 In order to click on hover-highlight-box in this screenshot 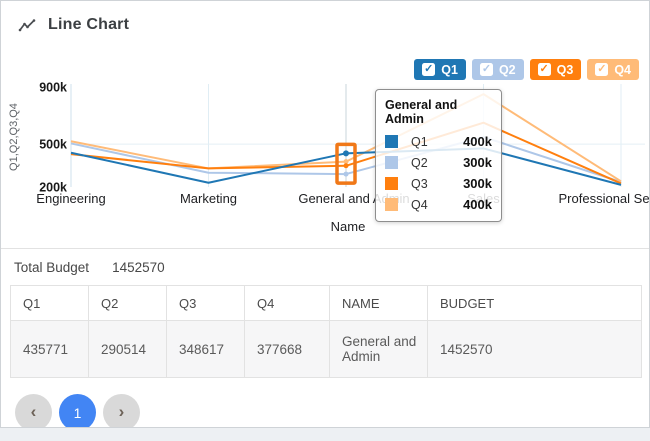, I will do `click(346, 163)`.